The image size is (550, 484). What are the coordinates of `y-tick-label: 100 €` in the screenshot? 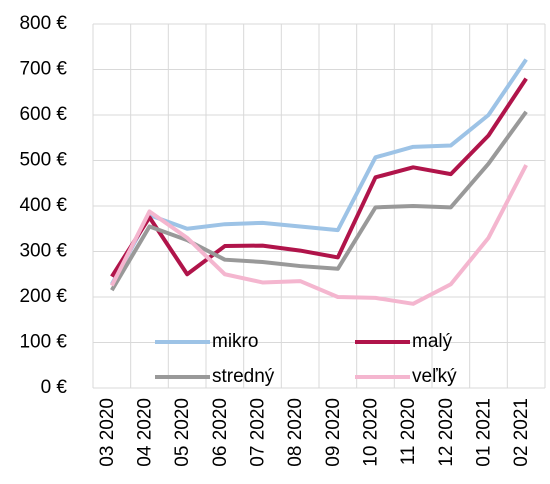 It's located at (43, 342).